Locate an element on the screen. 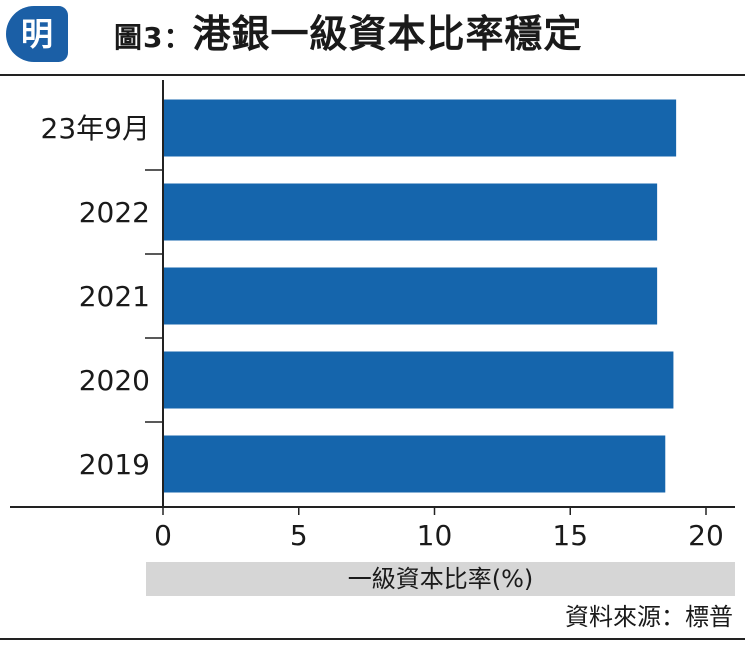  chart-header: 明 圖3：港銀一級資本比率穩定 is located at coordinates (372, 36).